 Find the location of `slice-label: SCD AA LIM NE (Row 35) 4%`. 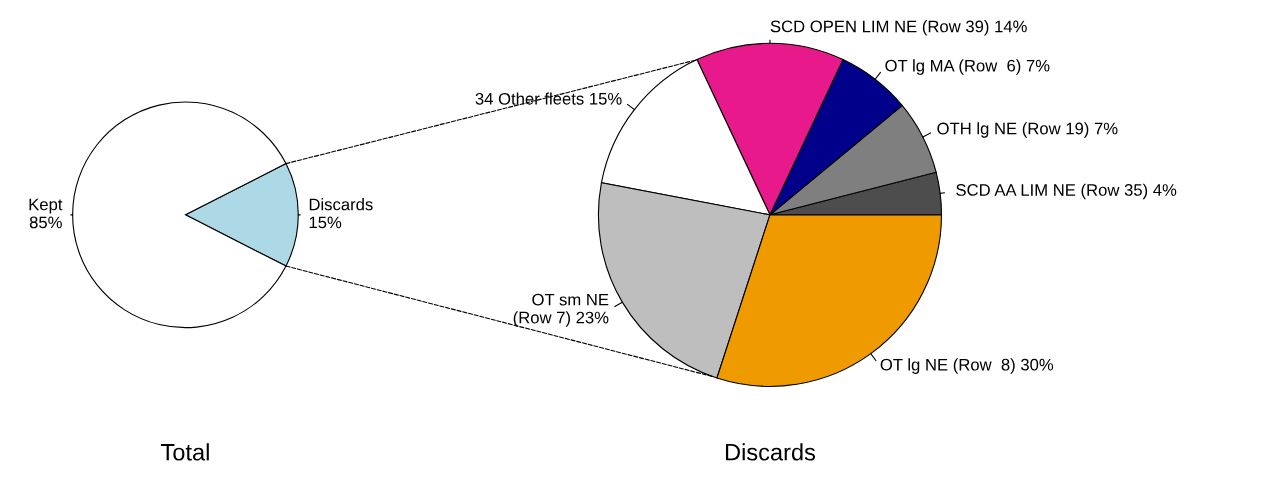

slice-label: SCD AA LIM NE (Row 35) 4% is located at coordinates (1066, 191).